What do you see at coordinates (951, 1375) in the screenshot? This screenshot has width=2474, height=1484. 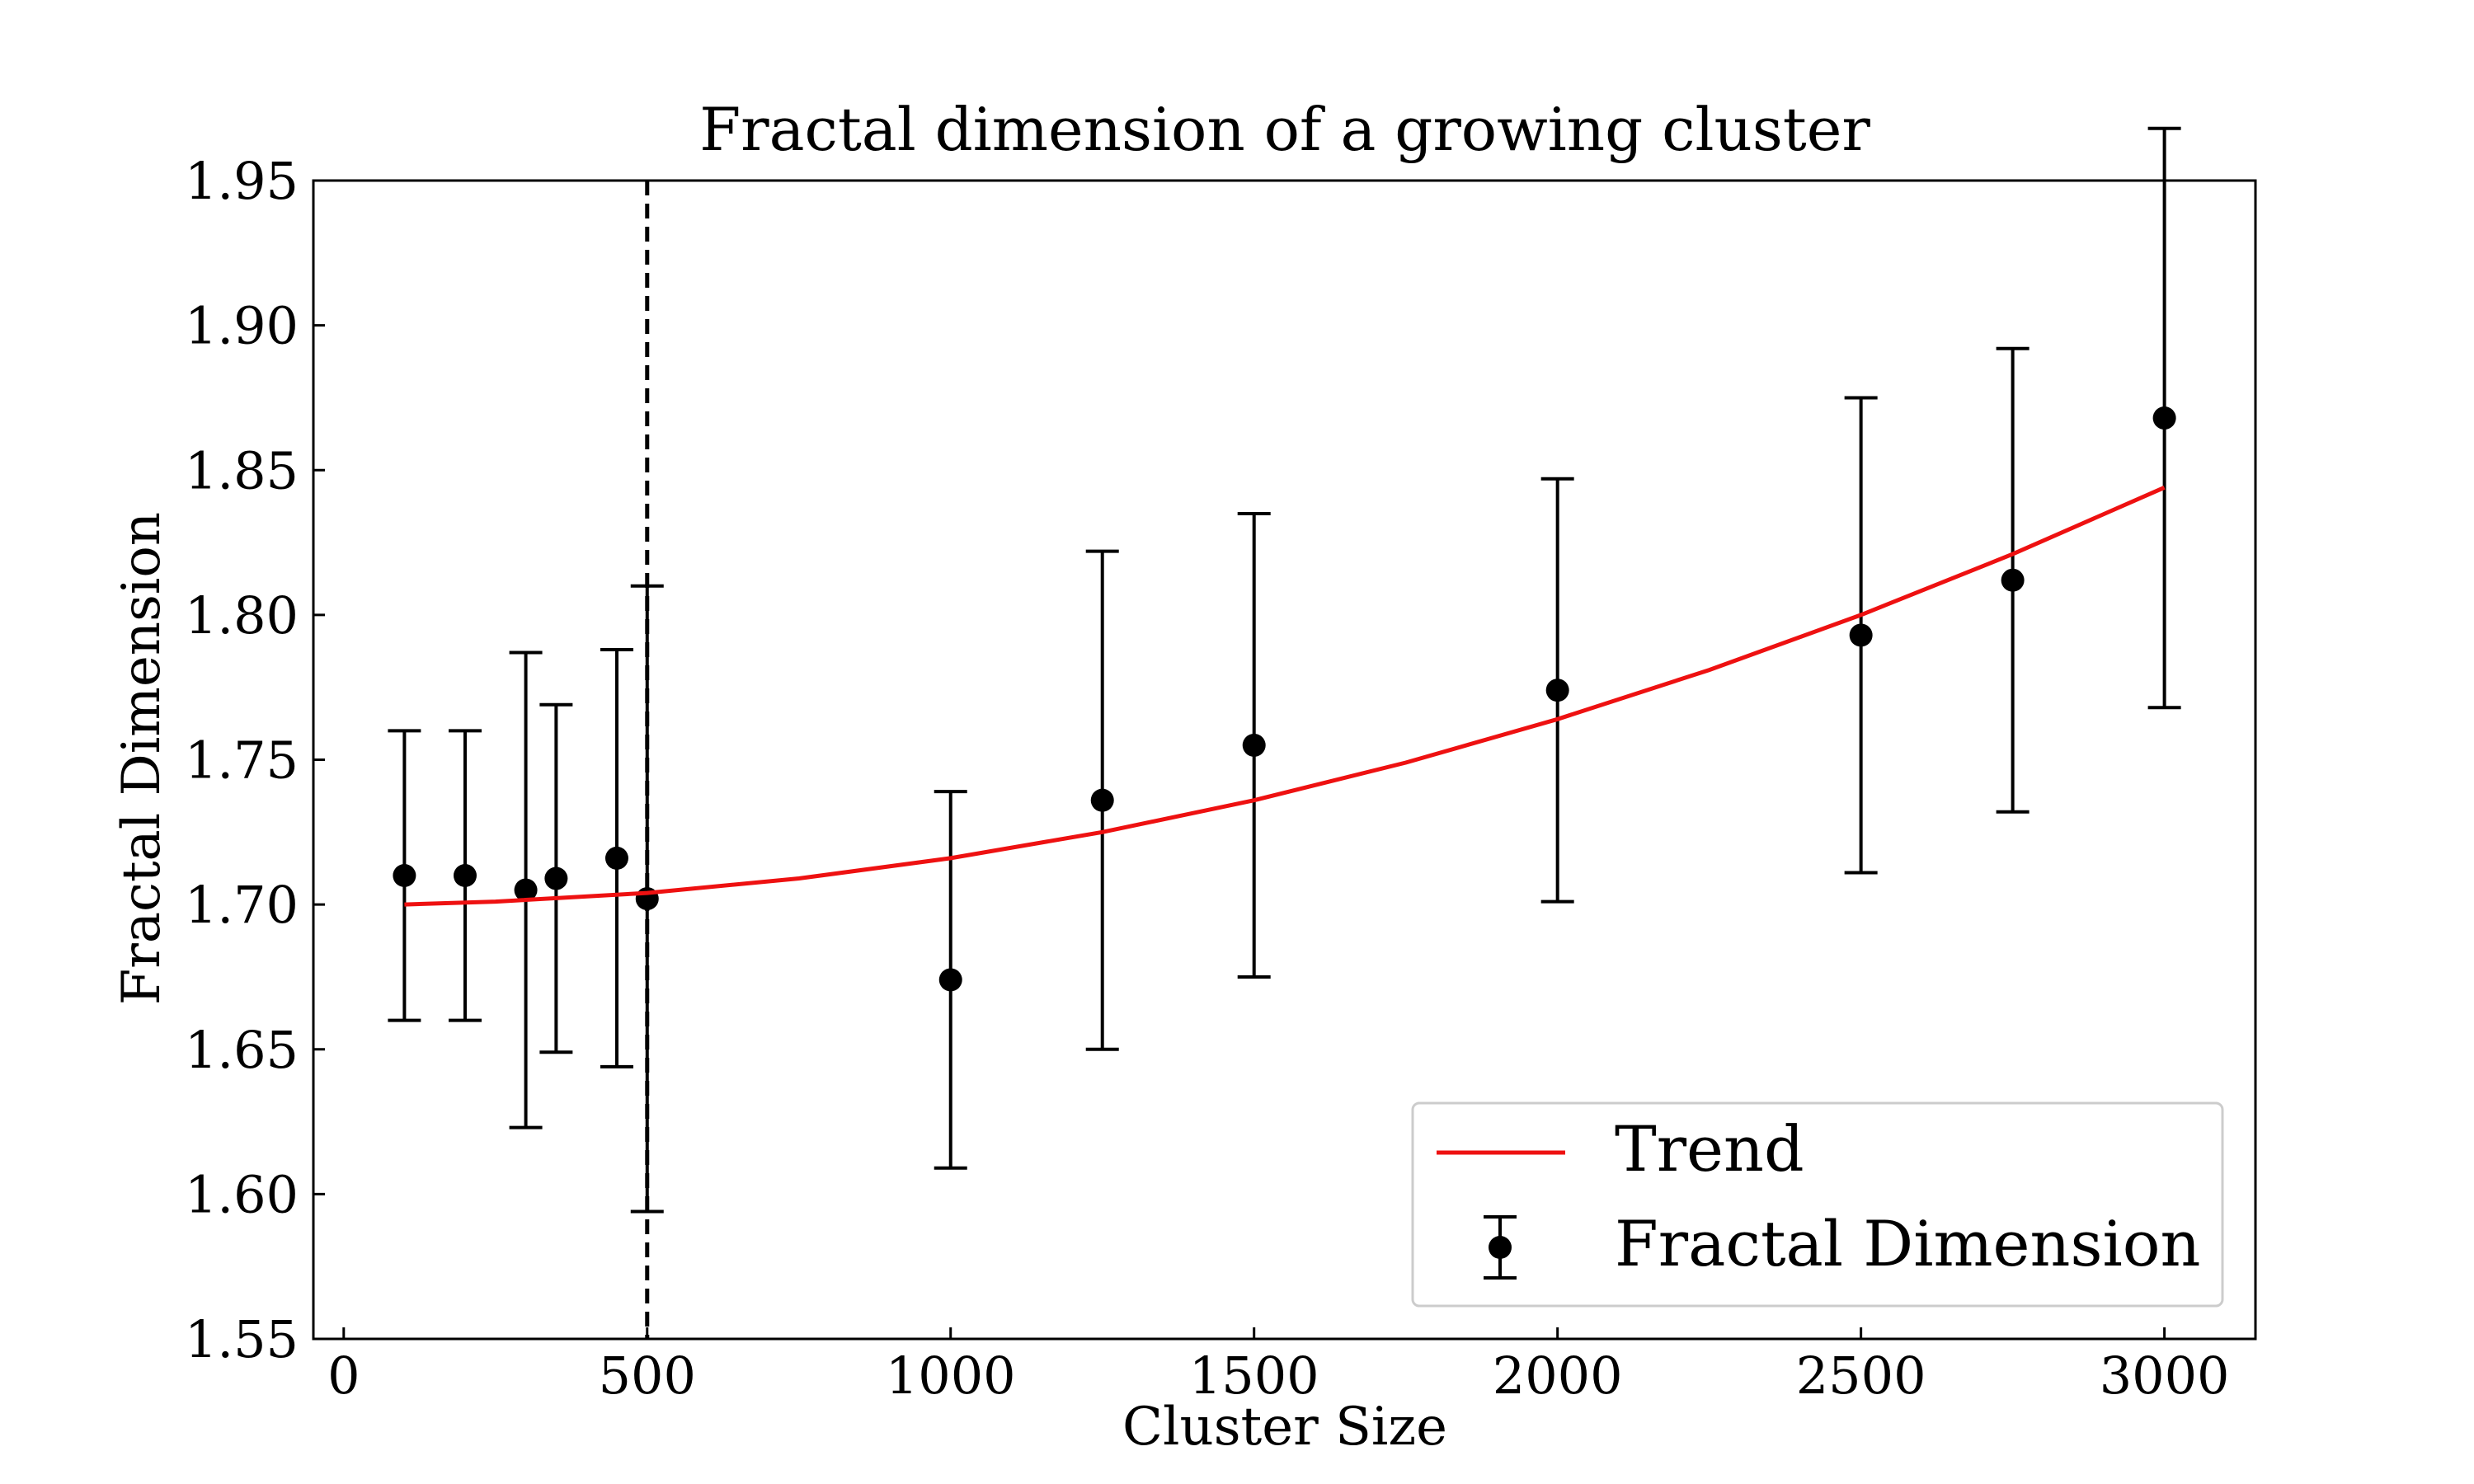 I see `x-tick-label: 1000` at bounding box center [951, 1375].